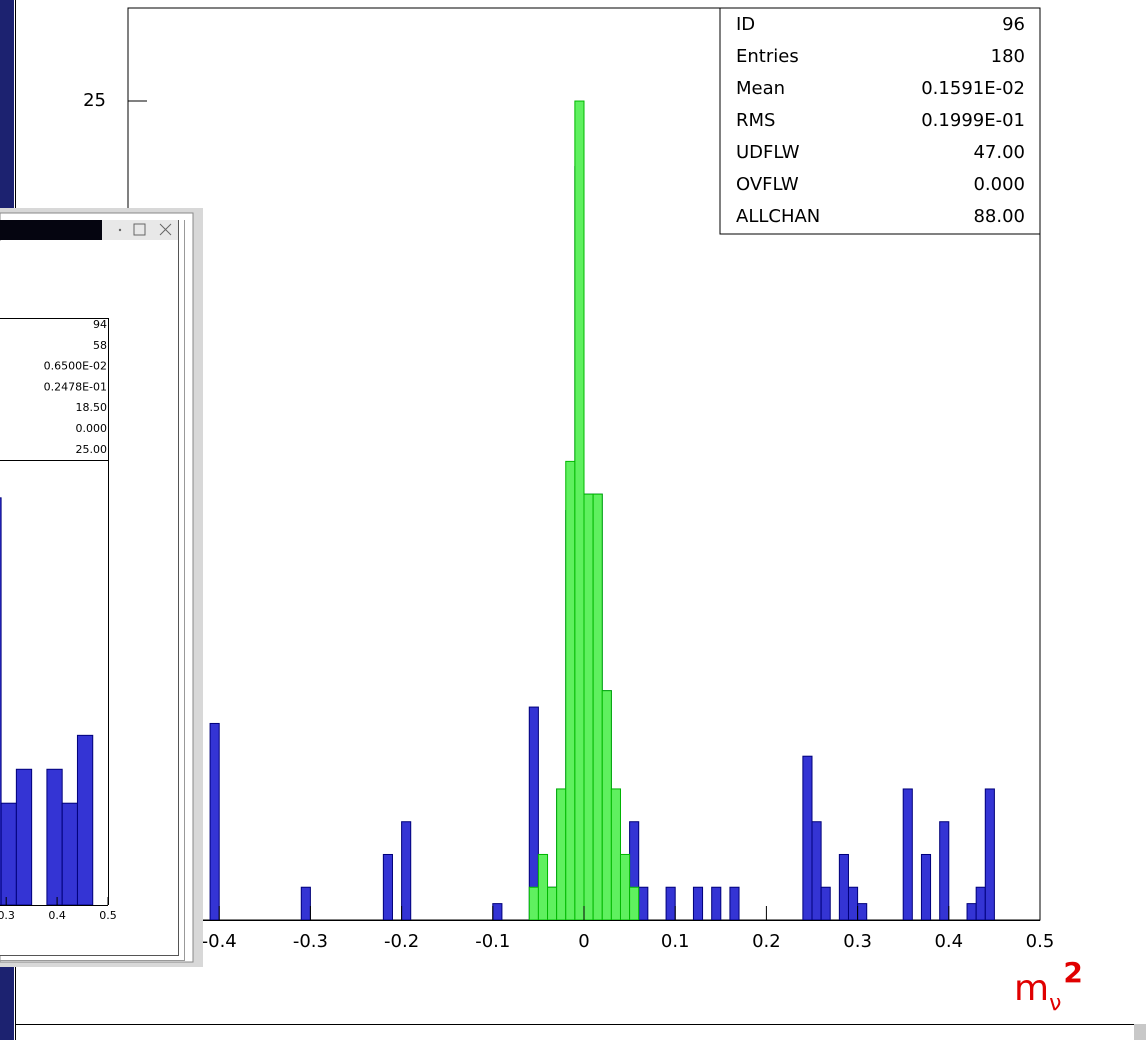  Describe the element at coordinates (1013, 24) in the screenshot. I see `stats-value: 96` at that location.